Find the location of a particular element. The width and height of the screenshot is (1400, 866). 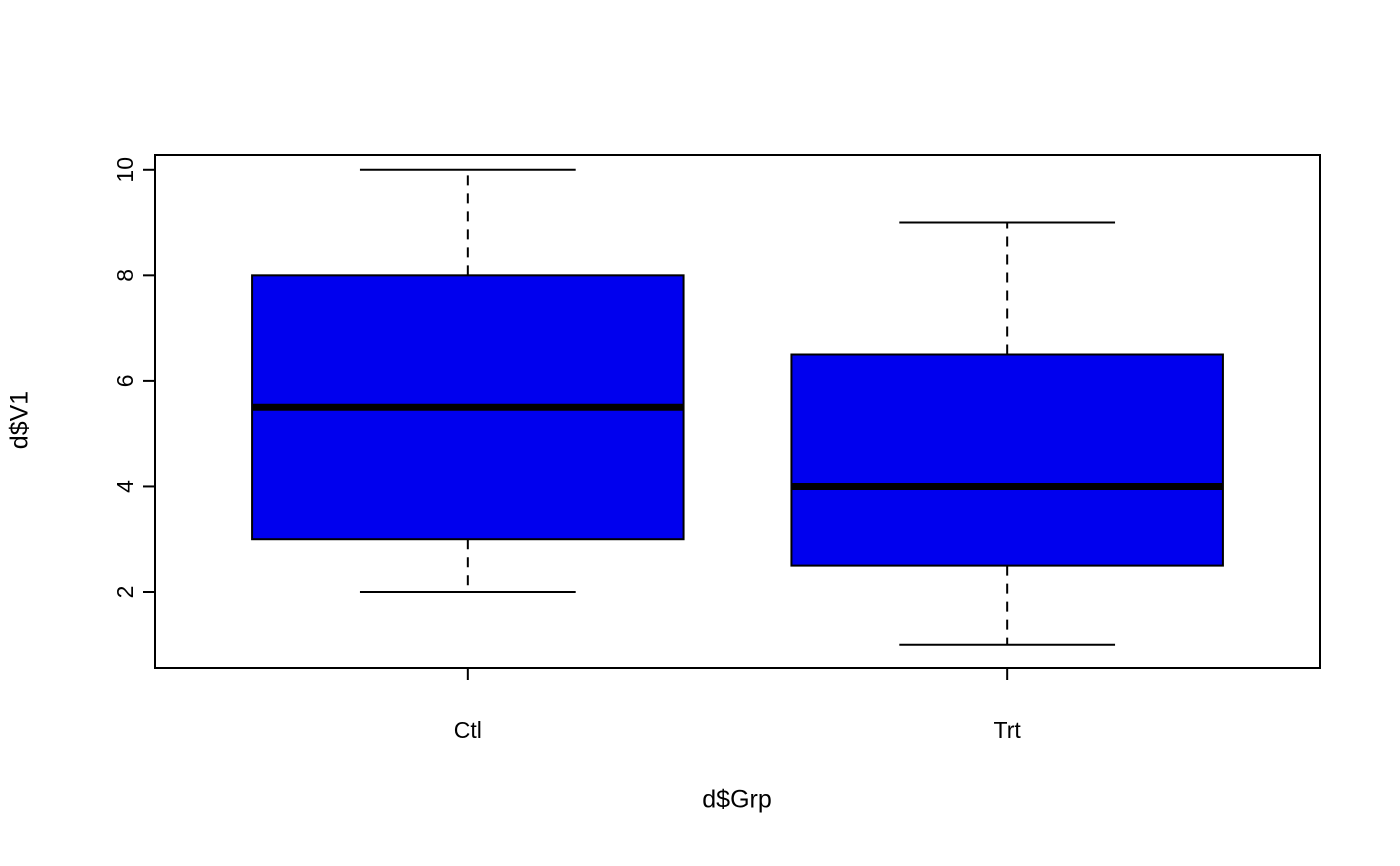

x-category-label-Trt: Trt is located at coordinates (1008, 730).